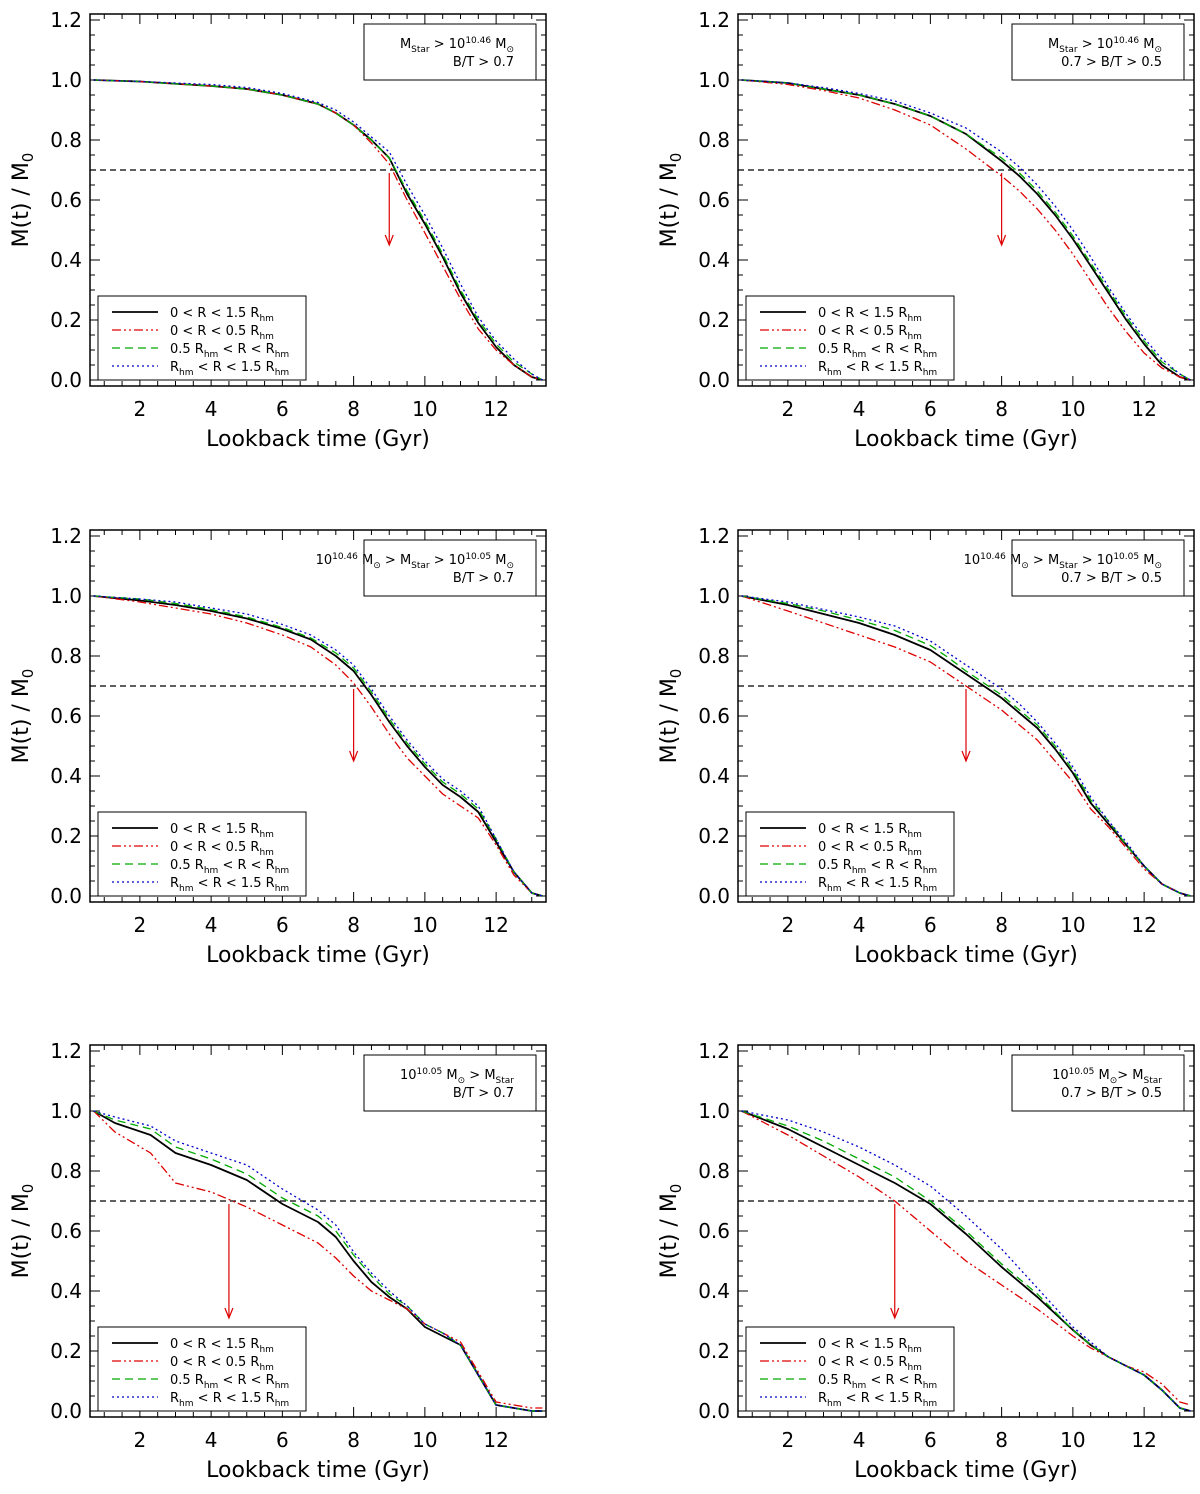 This screenshot has height=1494, width=1200. What do you see at coordinates (714, 836) in the screenshot?
I see `y-tick-label: 0.2` at bounding box center [714, 836].